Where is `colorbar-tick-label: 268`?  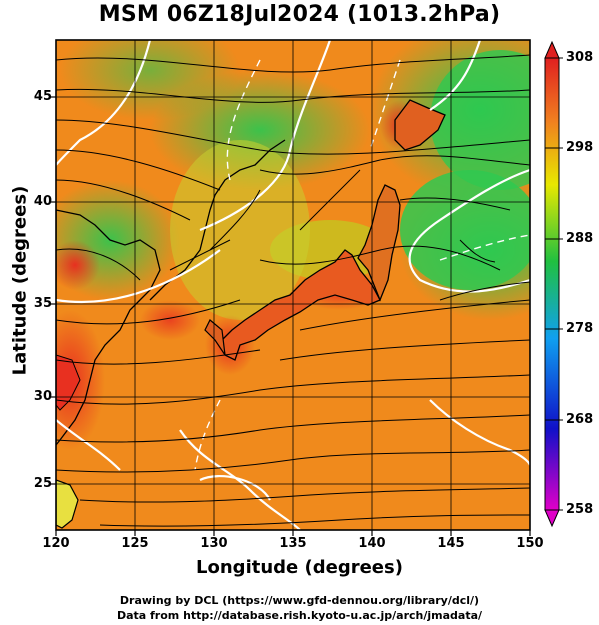
colorbar-tick-label: 268 is located at coordinates (580, 419).